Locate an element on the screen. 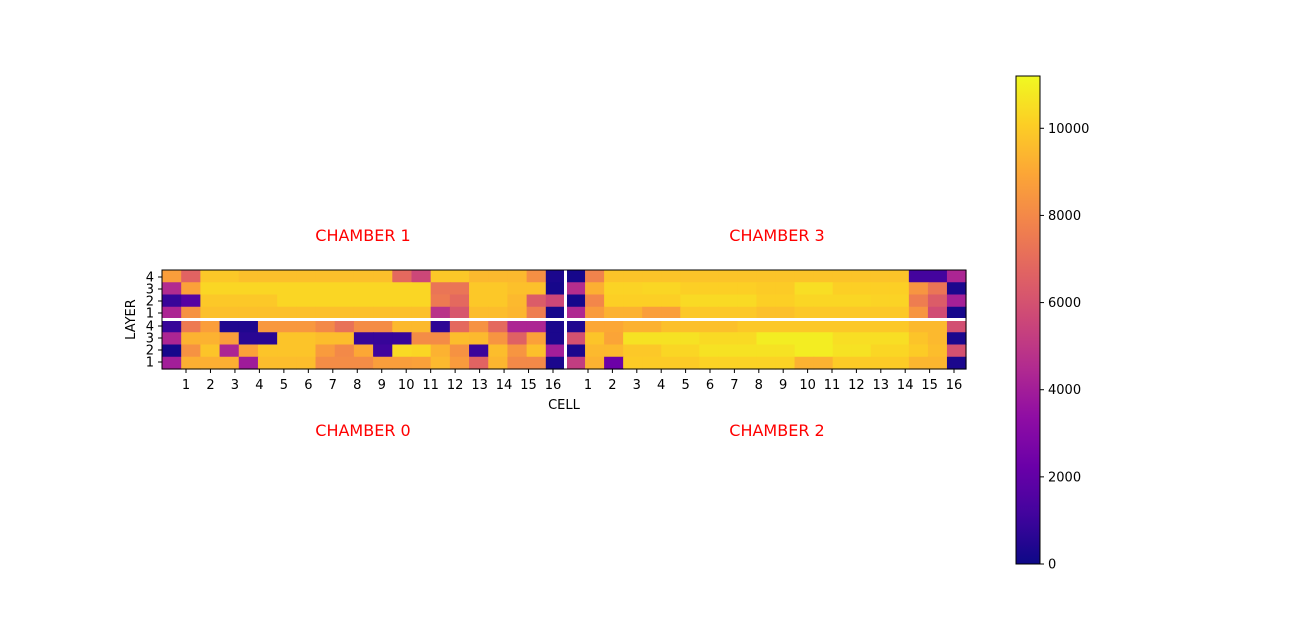  plot-frame is located at coordinates (564, 319).